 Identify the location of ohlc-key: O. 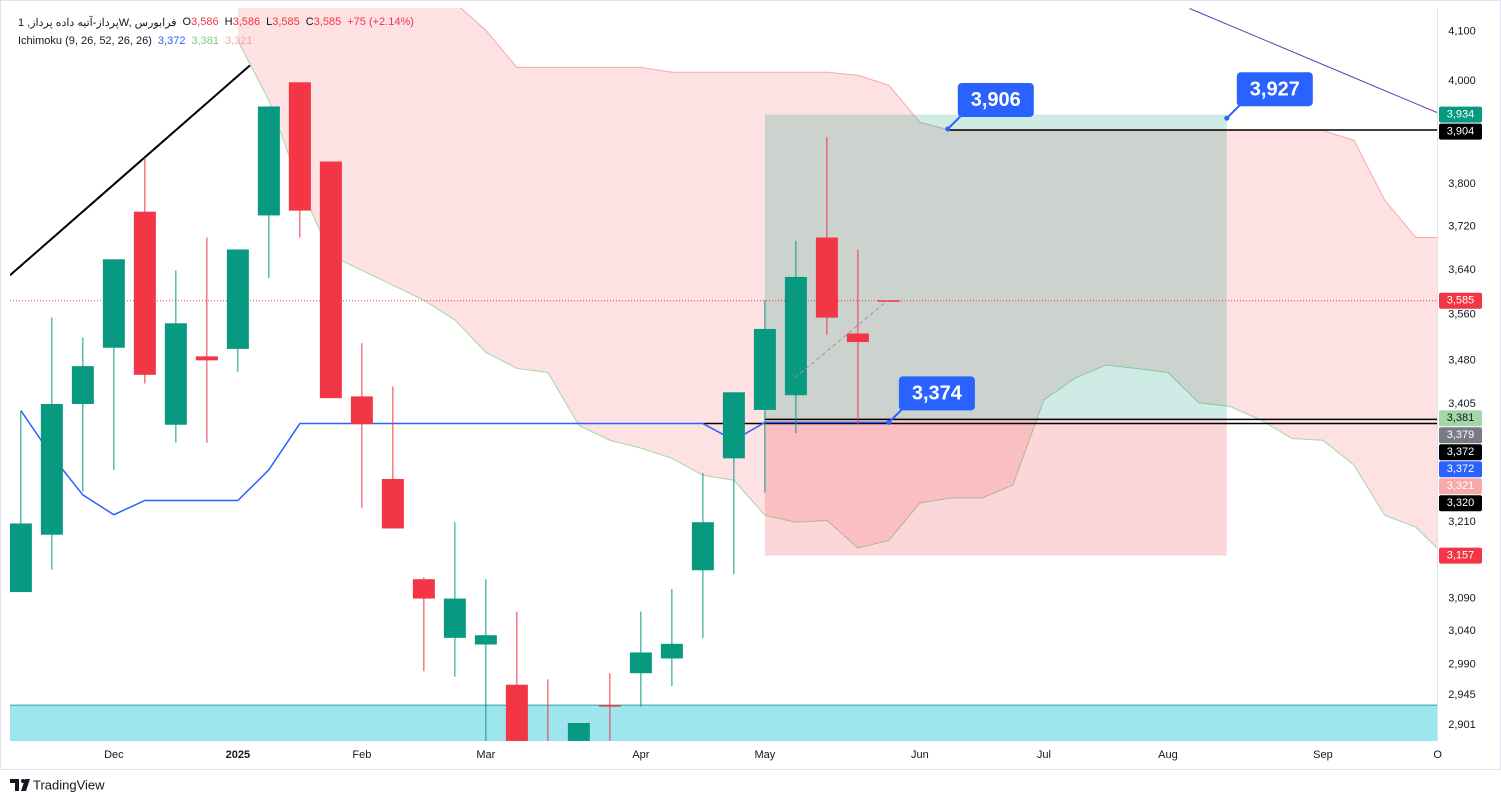
(187, 22).